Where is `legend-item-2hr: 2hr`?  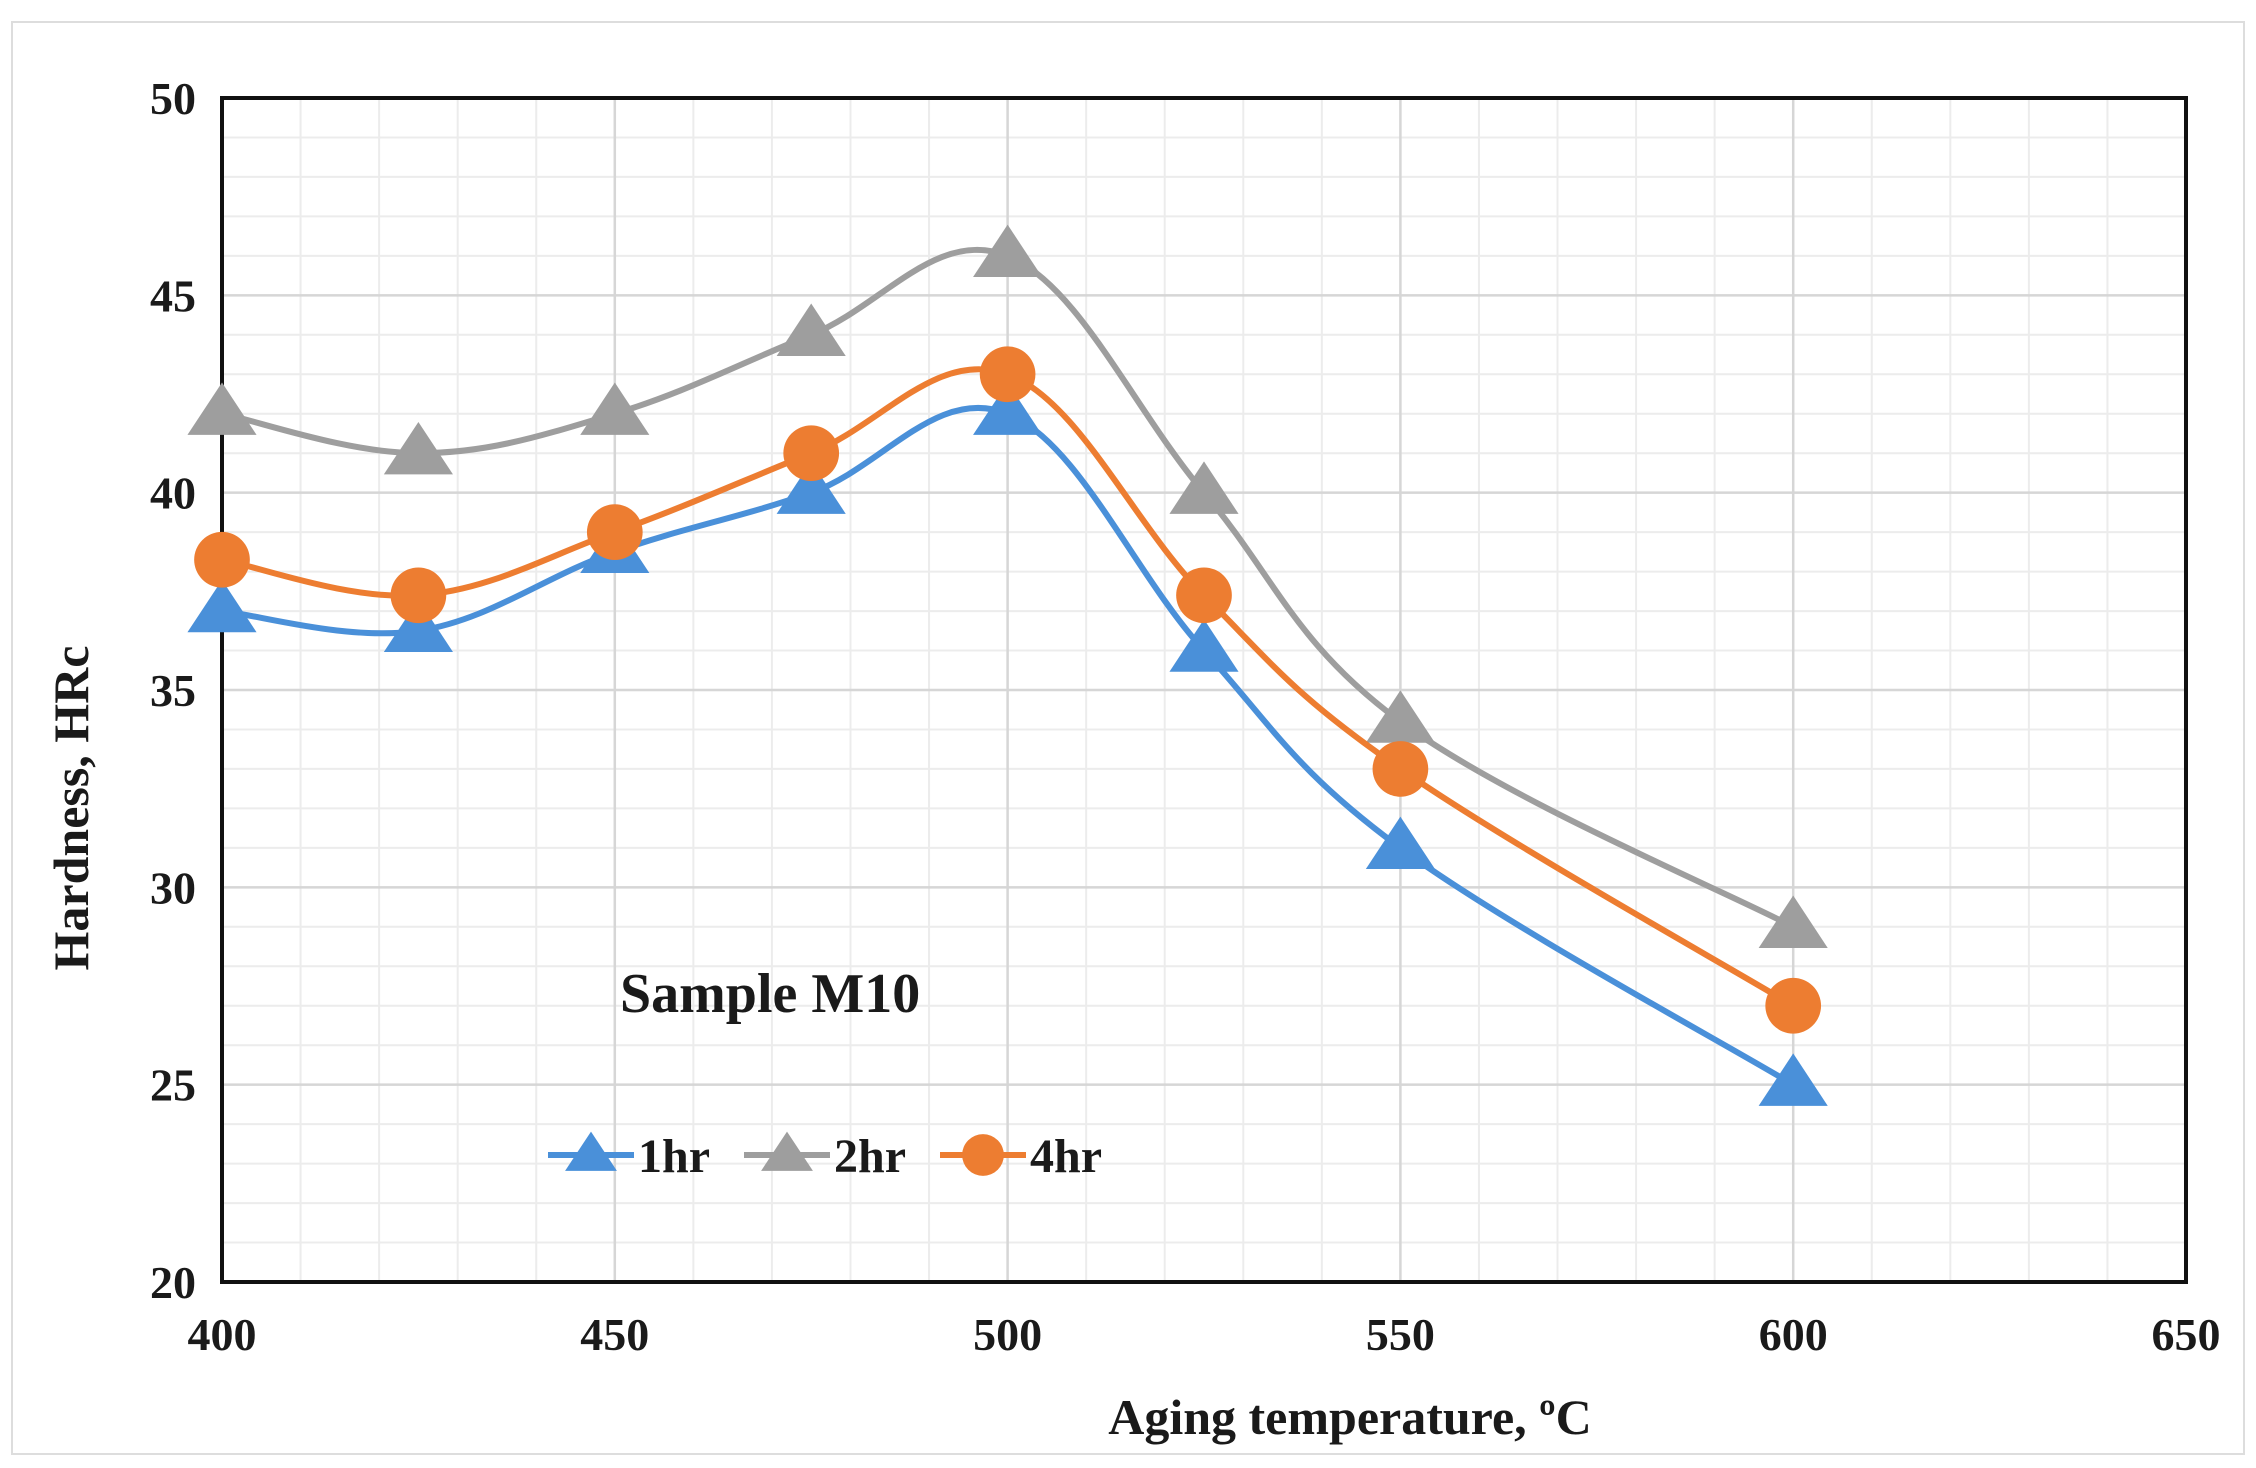
legend-item-2hr: 2hr is located at coordinates (825, 1156).